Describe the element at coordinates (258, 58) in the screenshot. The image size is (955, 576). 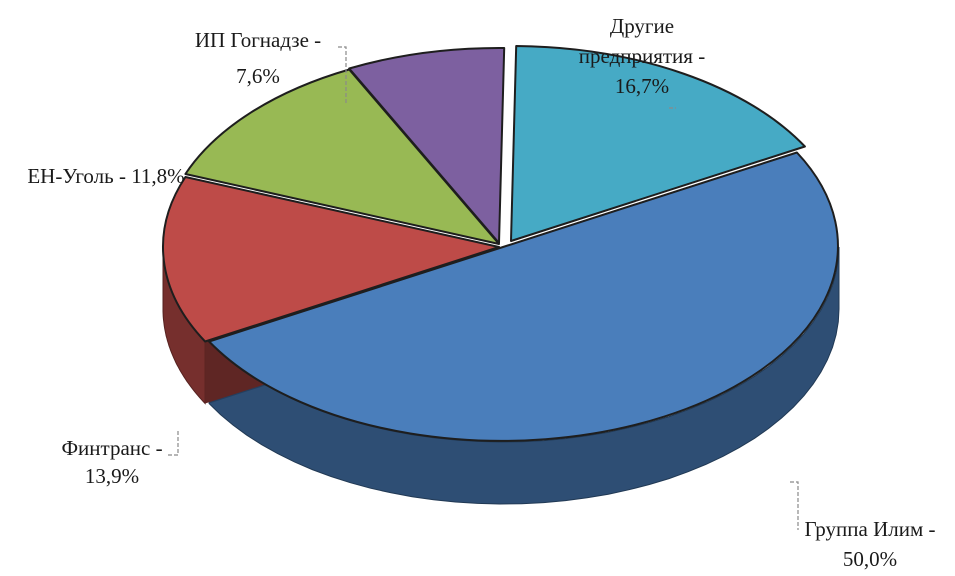
I see `slice-label-ip-gognadze: ИП Гогнадзе - 7,6%` at that location.